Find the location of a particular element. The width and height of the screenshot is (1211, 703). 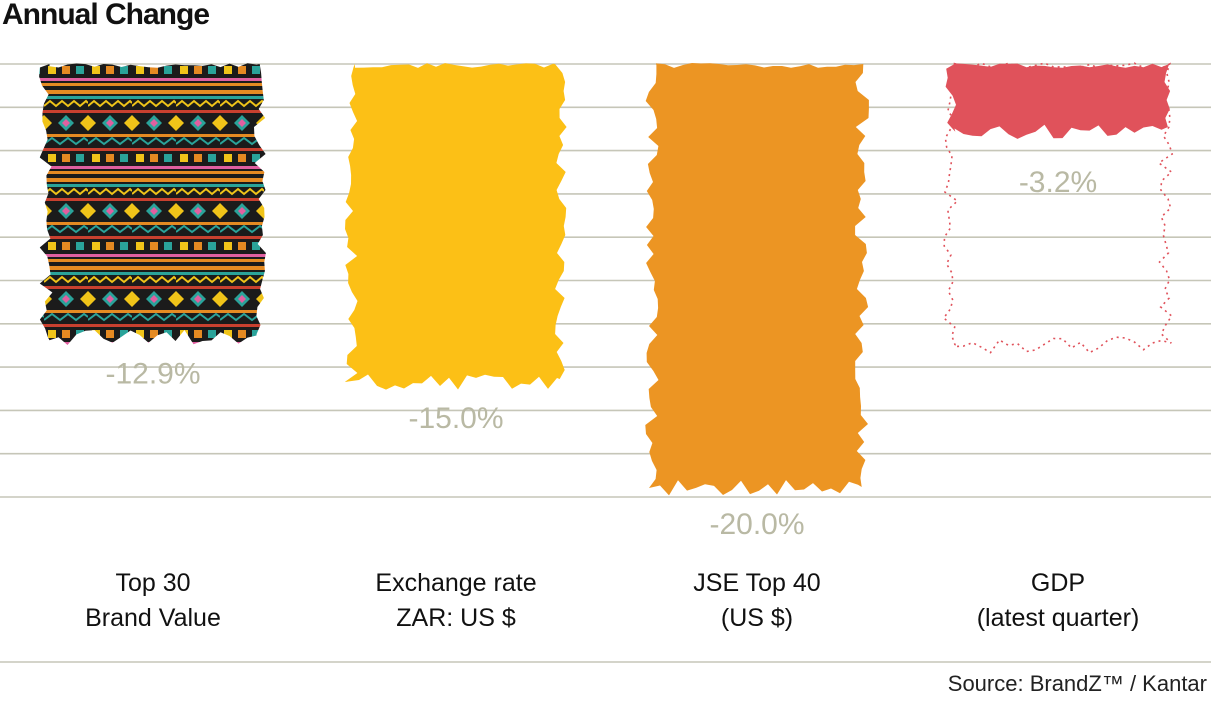

value-label: -12.9% is located at coordinates (152, 373).